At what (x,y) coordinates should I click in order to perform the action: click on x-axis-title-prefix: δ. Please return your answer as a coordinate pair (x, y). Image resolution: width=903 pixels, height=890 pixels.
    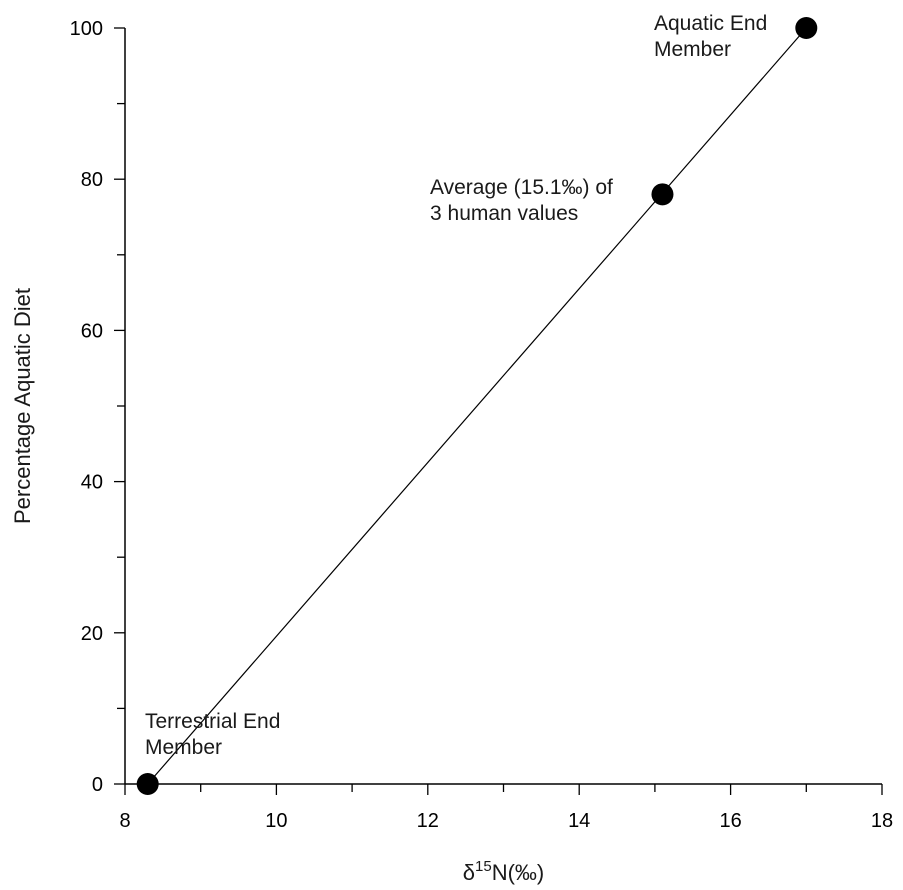
    Looking at the image, I should click on (469, 872).